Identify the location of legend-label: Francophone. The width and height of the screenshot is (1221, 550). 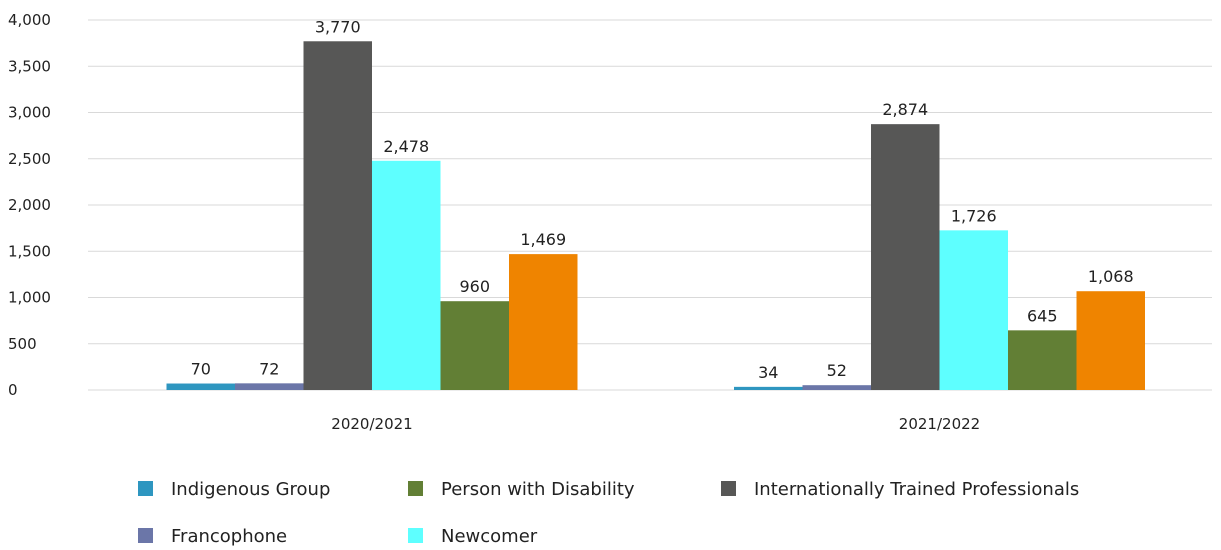
(229, 536).